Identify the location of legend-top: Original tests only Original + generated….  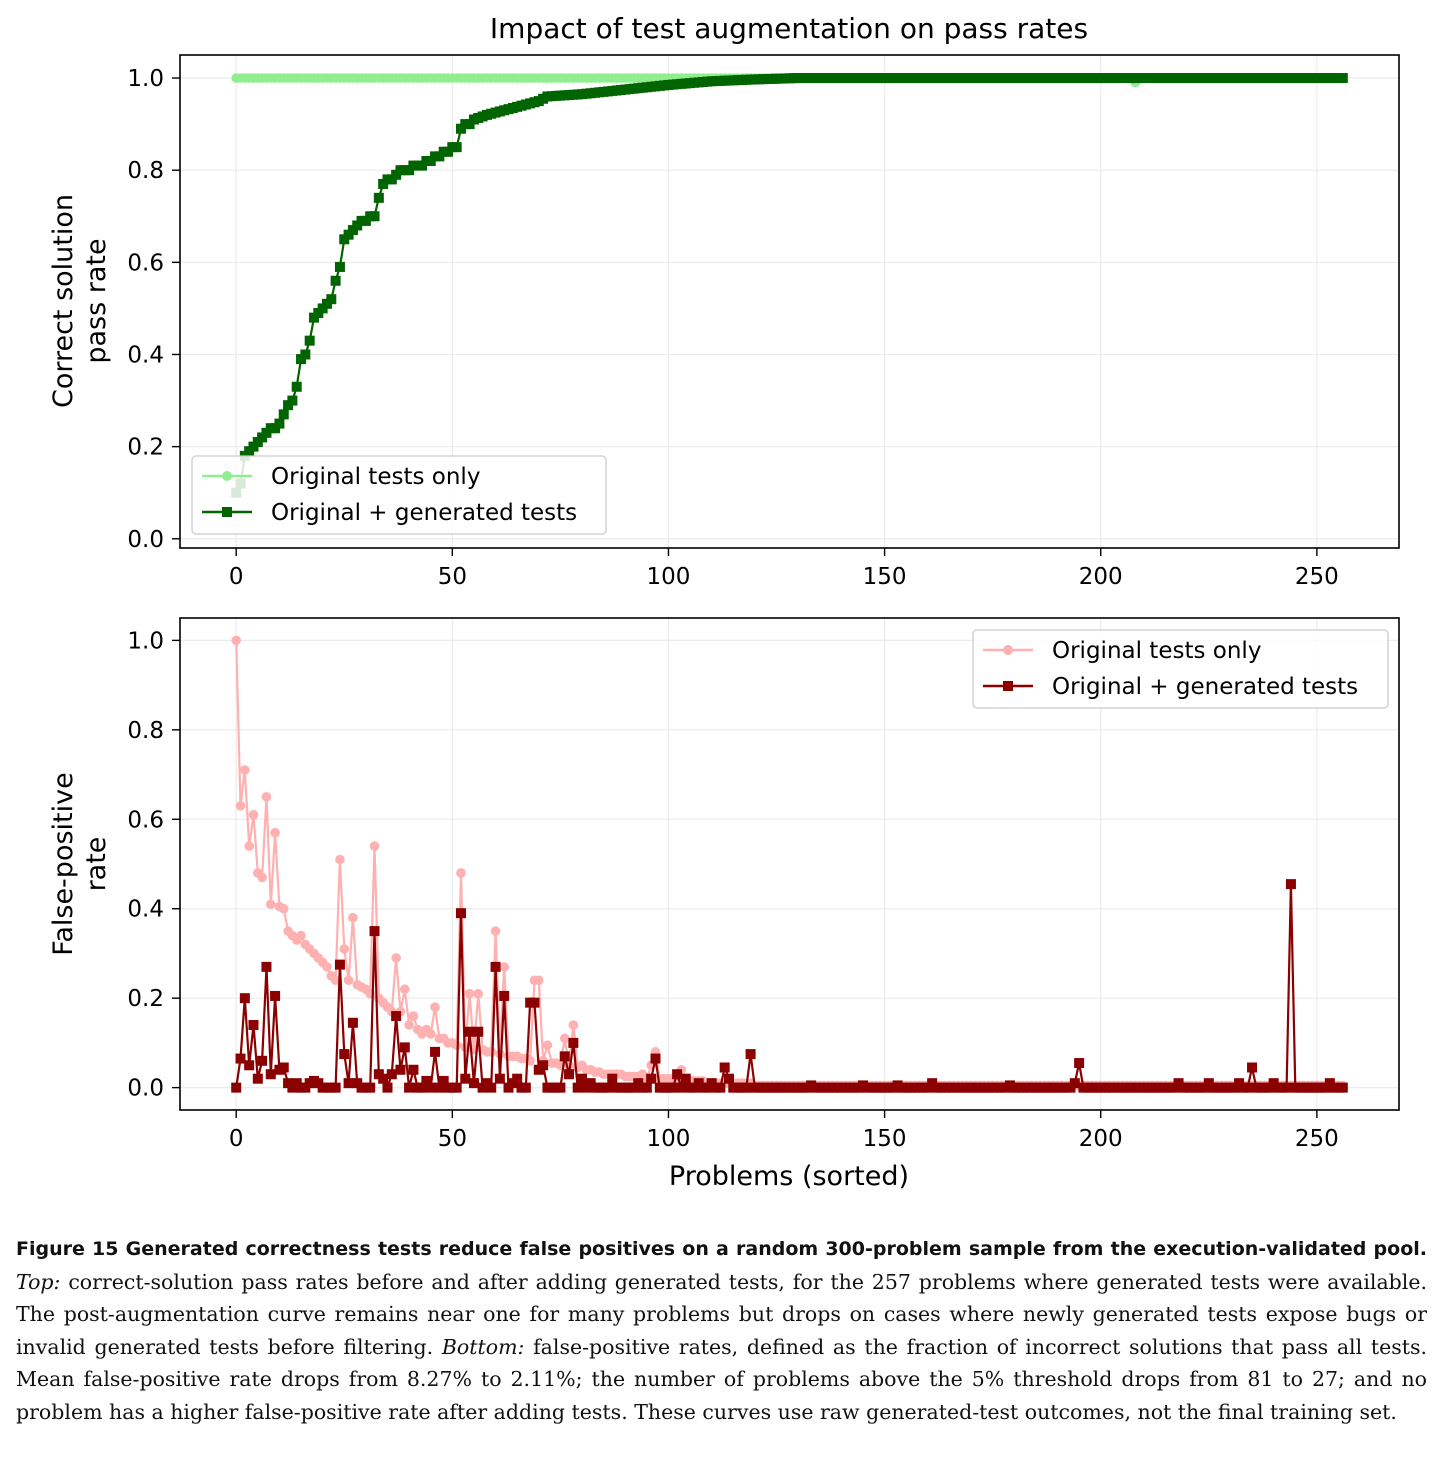
(399, 495).